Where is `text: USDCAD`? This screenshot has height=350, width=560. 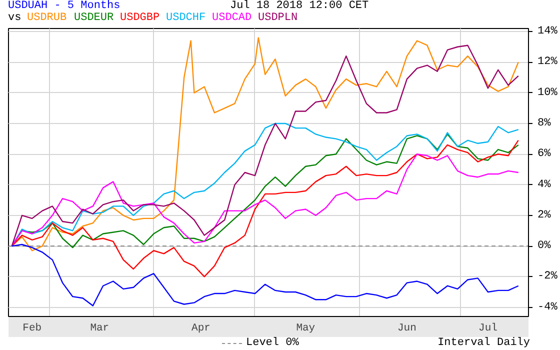
text: USDCAD is located at coordinates (232, 18).